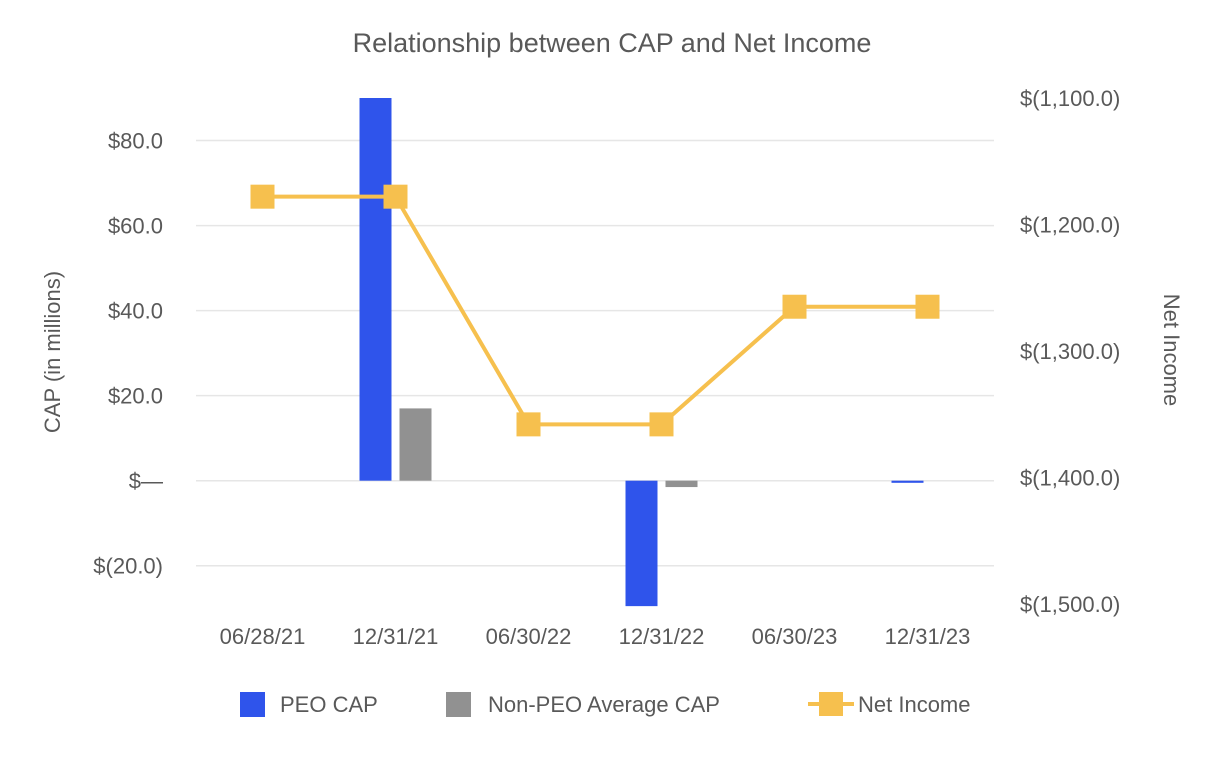 This screenshot has height=760, width=1226. Describe the element at coordinates (1070, 604) in the screenshot. I see `right-tick-label: $(1,500.0)` at that location.